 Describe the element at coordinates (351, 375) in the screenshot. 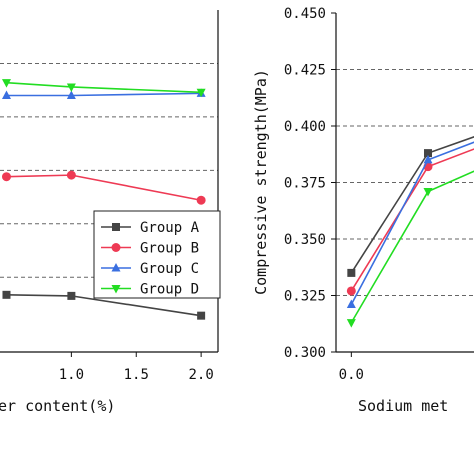

I see `right-x-tick-label: 0.0` at that location.